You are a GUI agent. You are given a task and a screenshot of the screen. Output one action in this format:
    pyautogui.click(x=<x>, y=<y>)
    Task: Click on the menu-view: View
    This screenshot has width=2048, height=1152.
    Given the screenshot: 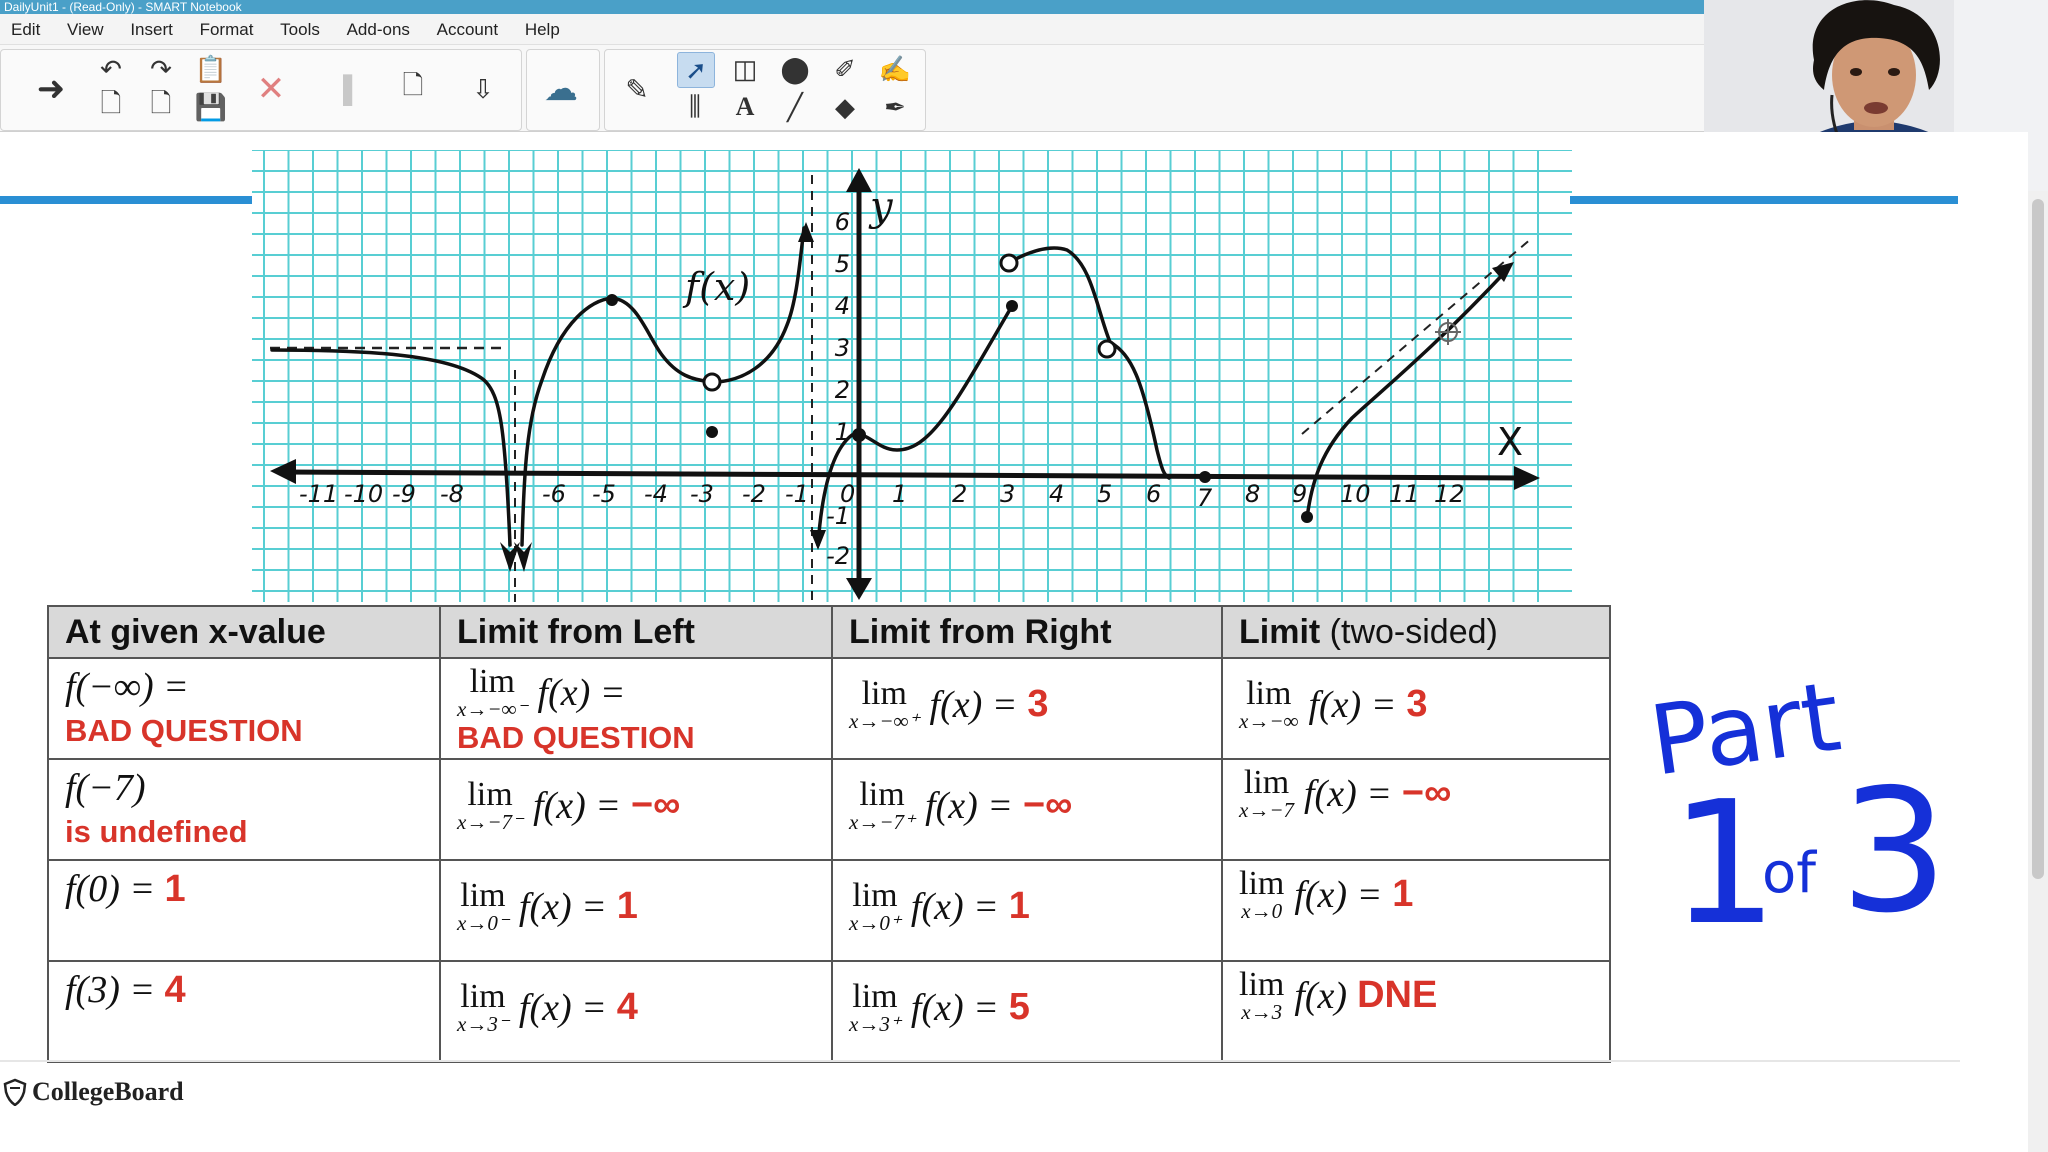 What is the action you would take?
    pyautogui.click(x=85, y=29)
    